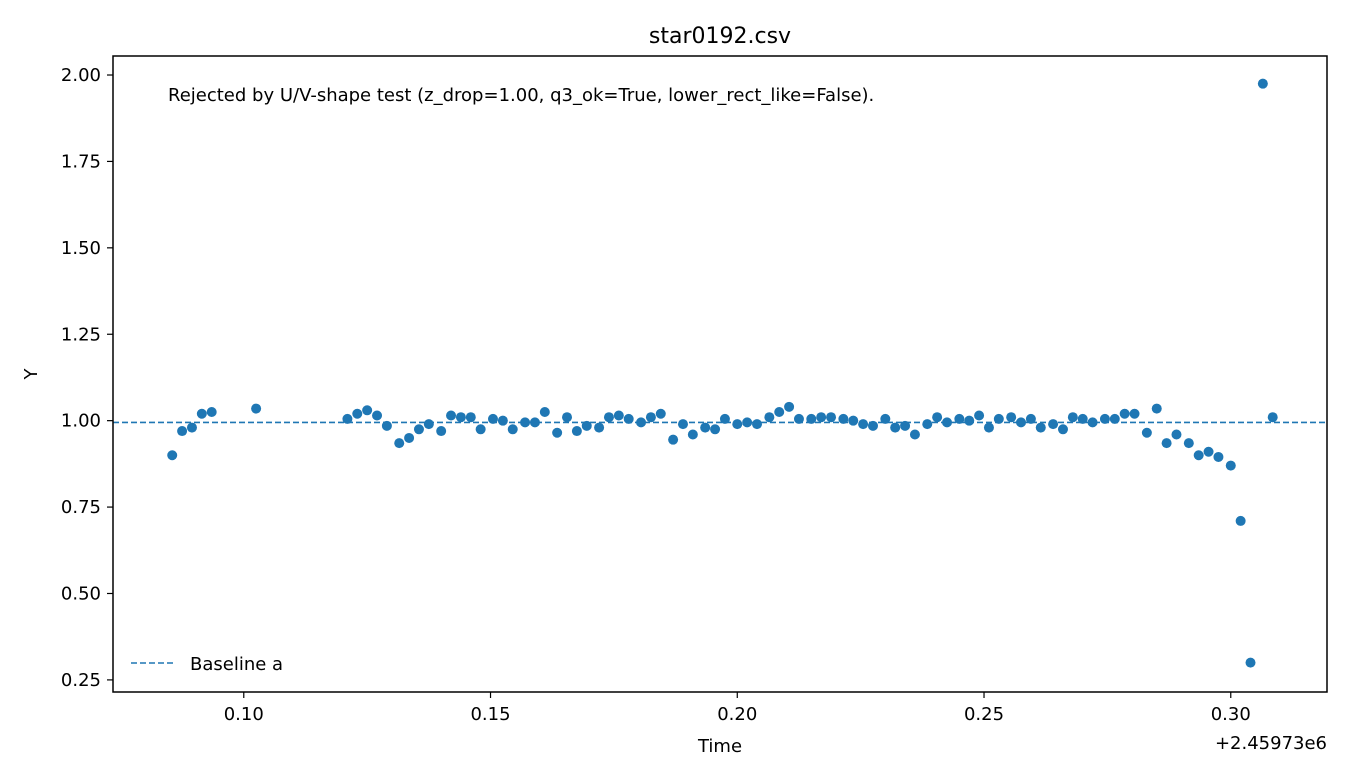 The width and height of the screenshot is (1350, 780). What do you see at coordinates (236, 664) in the screenshot?
I see `legend-label-baseline: Baseline a` at bounding box center [236, 664].